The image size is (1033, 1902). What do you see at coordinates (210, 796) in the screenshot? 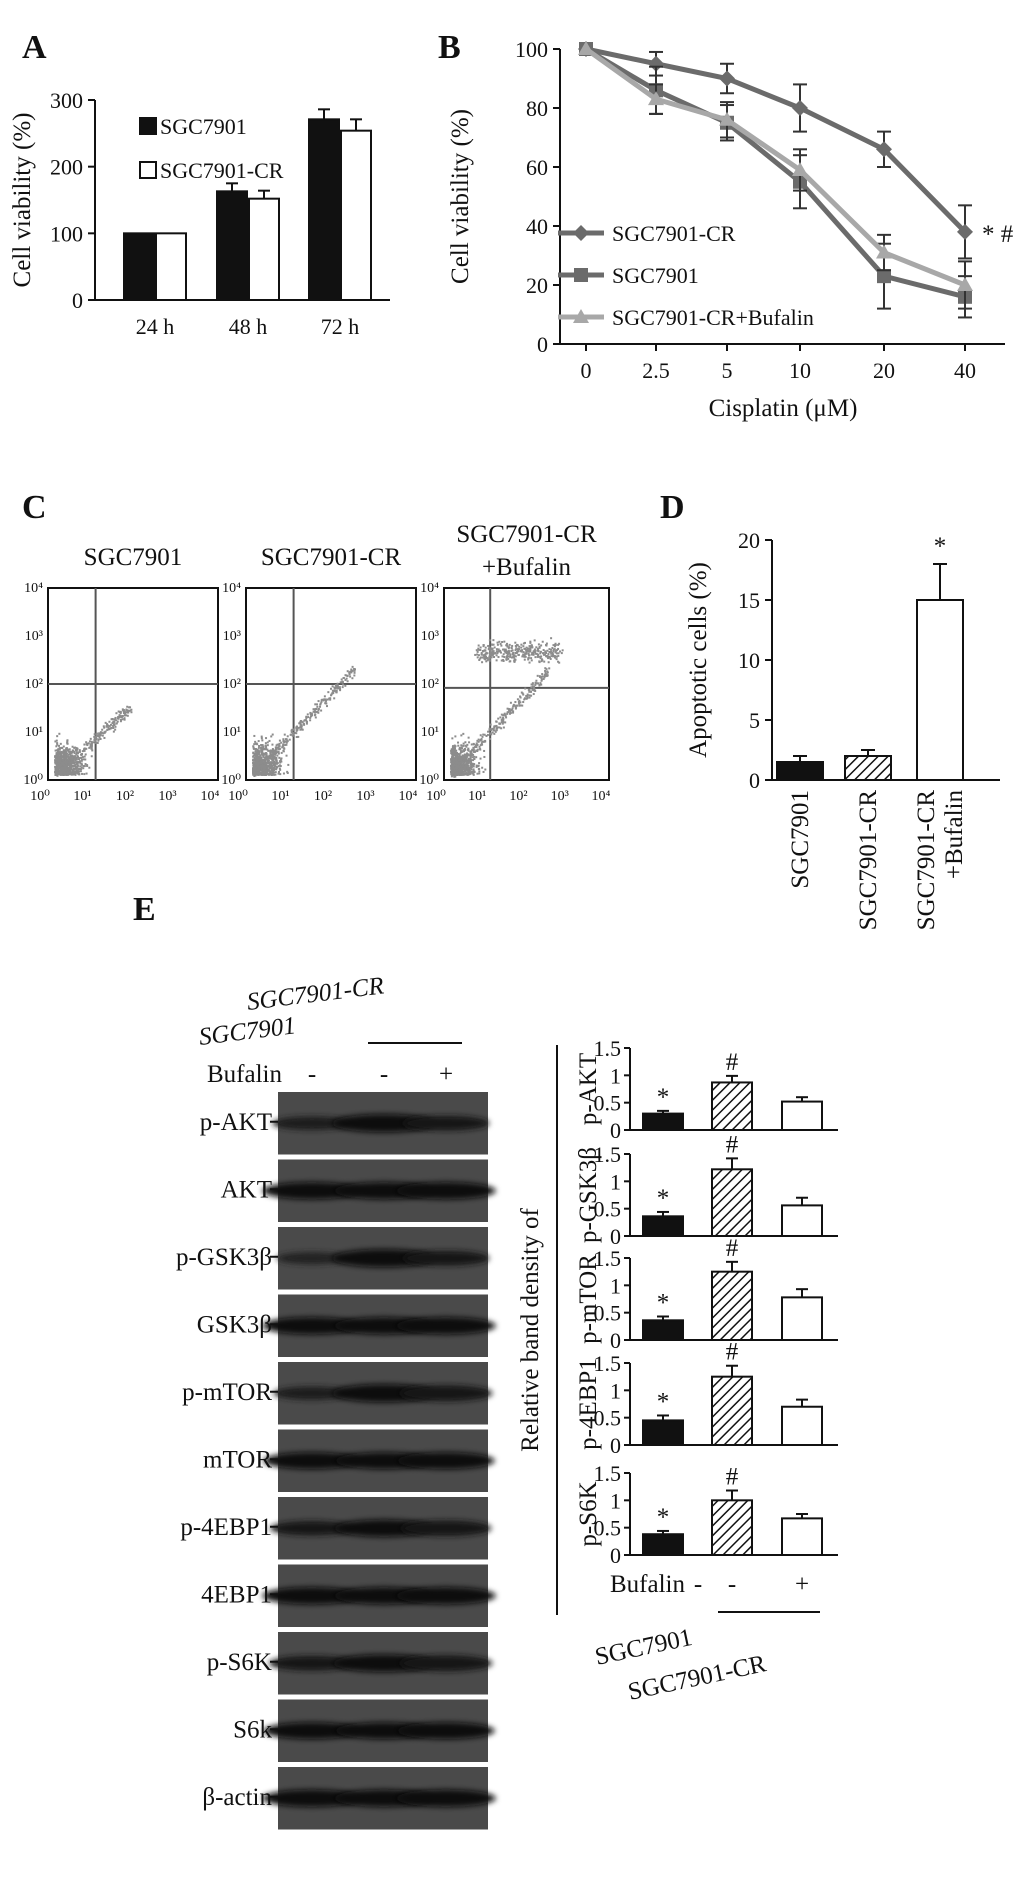
I see `x-tick-label: 10⁴` at bounding box center [210, 796].